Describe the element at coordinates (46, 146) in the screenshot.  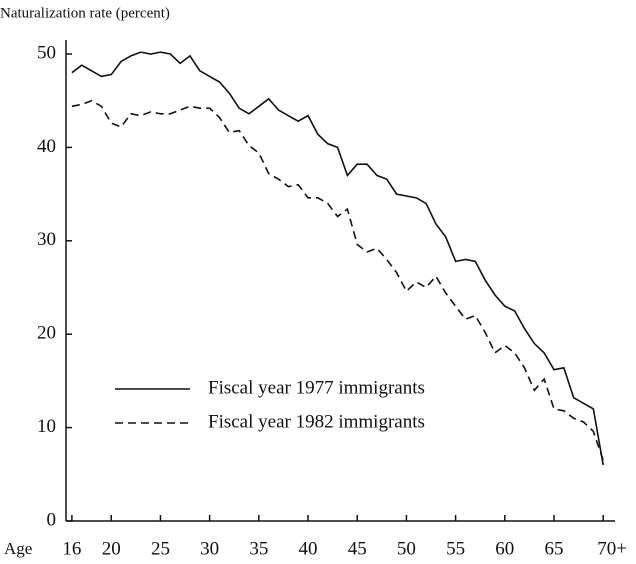
I see `y-tick-label: 40` at that location.